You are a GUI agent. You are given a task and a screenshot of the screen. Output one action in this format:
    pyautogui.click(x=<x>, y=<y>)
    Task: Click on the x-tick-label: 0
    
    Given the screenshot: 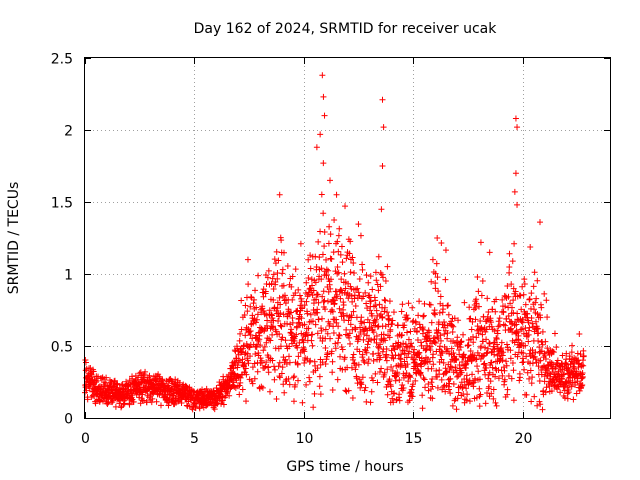 What is the action you would take?
    pyautogui.click(x=85, y=439)
    